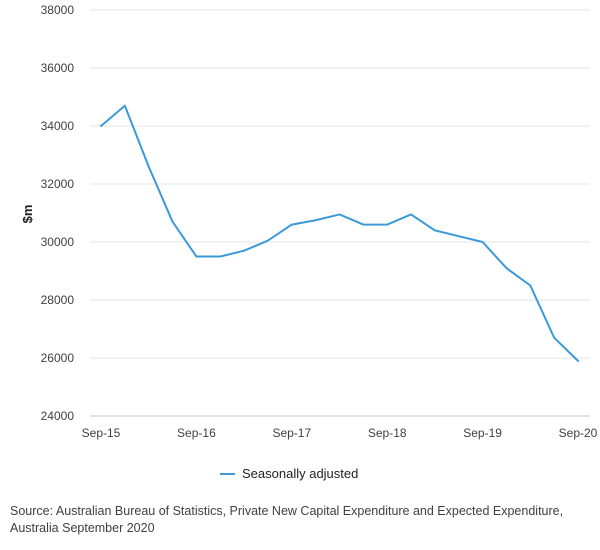 The width and height of the screenshot is (600, 550). Describe the element at coordinates (578, 433) in the screenshot. I see `x-tick-label: Sep-20` at that location.